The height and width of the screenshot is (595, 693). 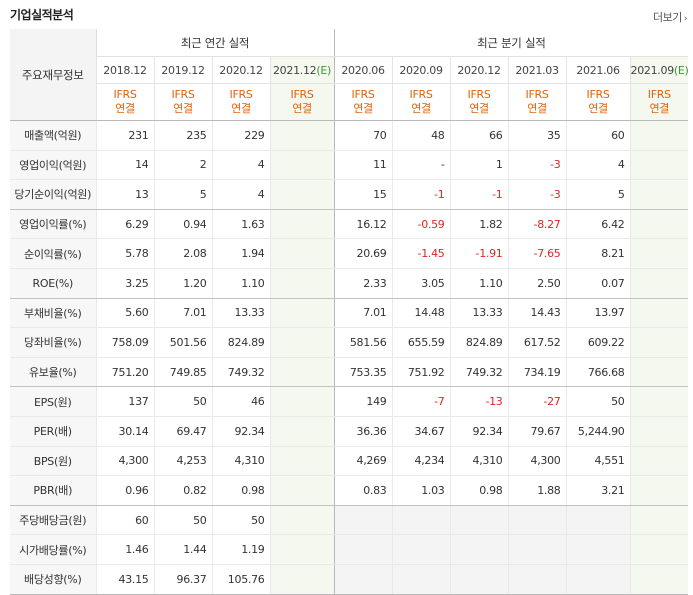 I want to click on table-cell: 4,234, so click(x=421, y=461).